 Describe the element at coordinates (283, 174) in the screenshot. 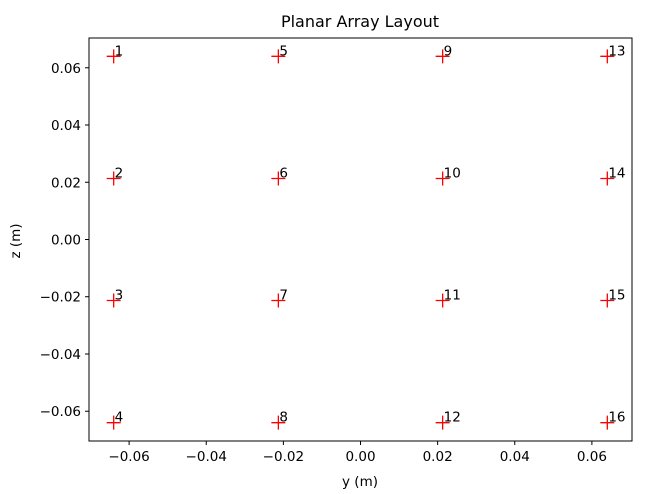

I see `element-label: 6` at that location.